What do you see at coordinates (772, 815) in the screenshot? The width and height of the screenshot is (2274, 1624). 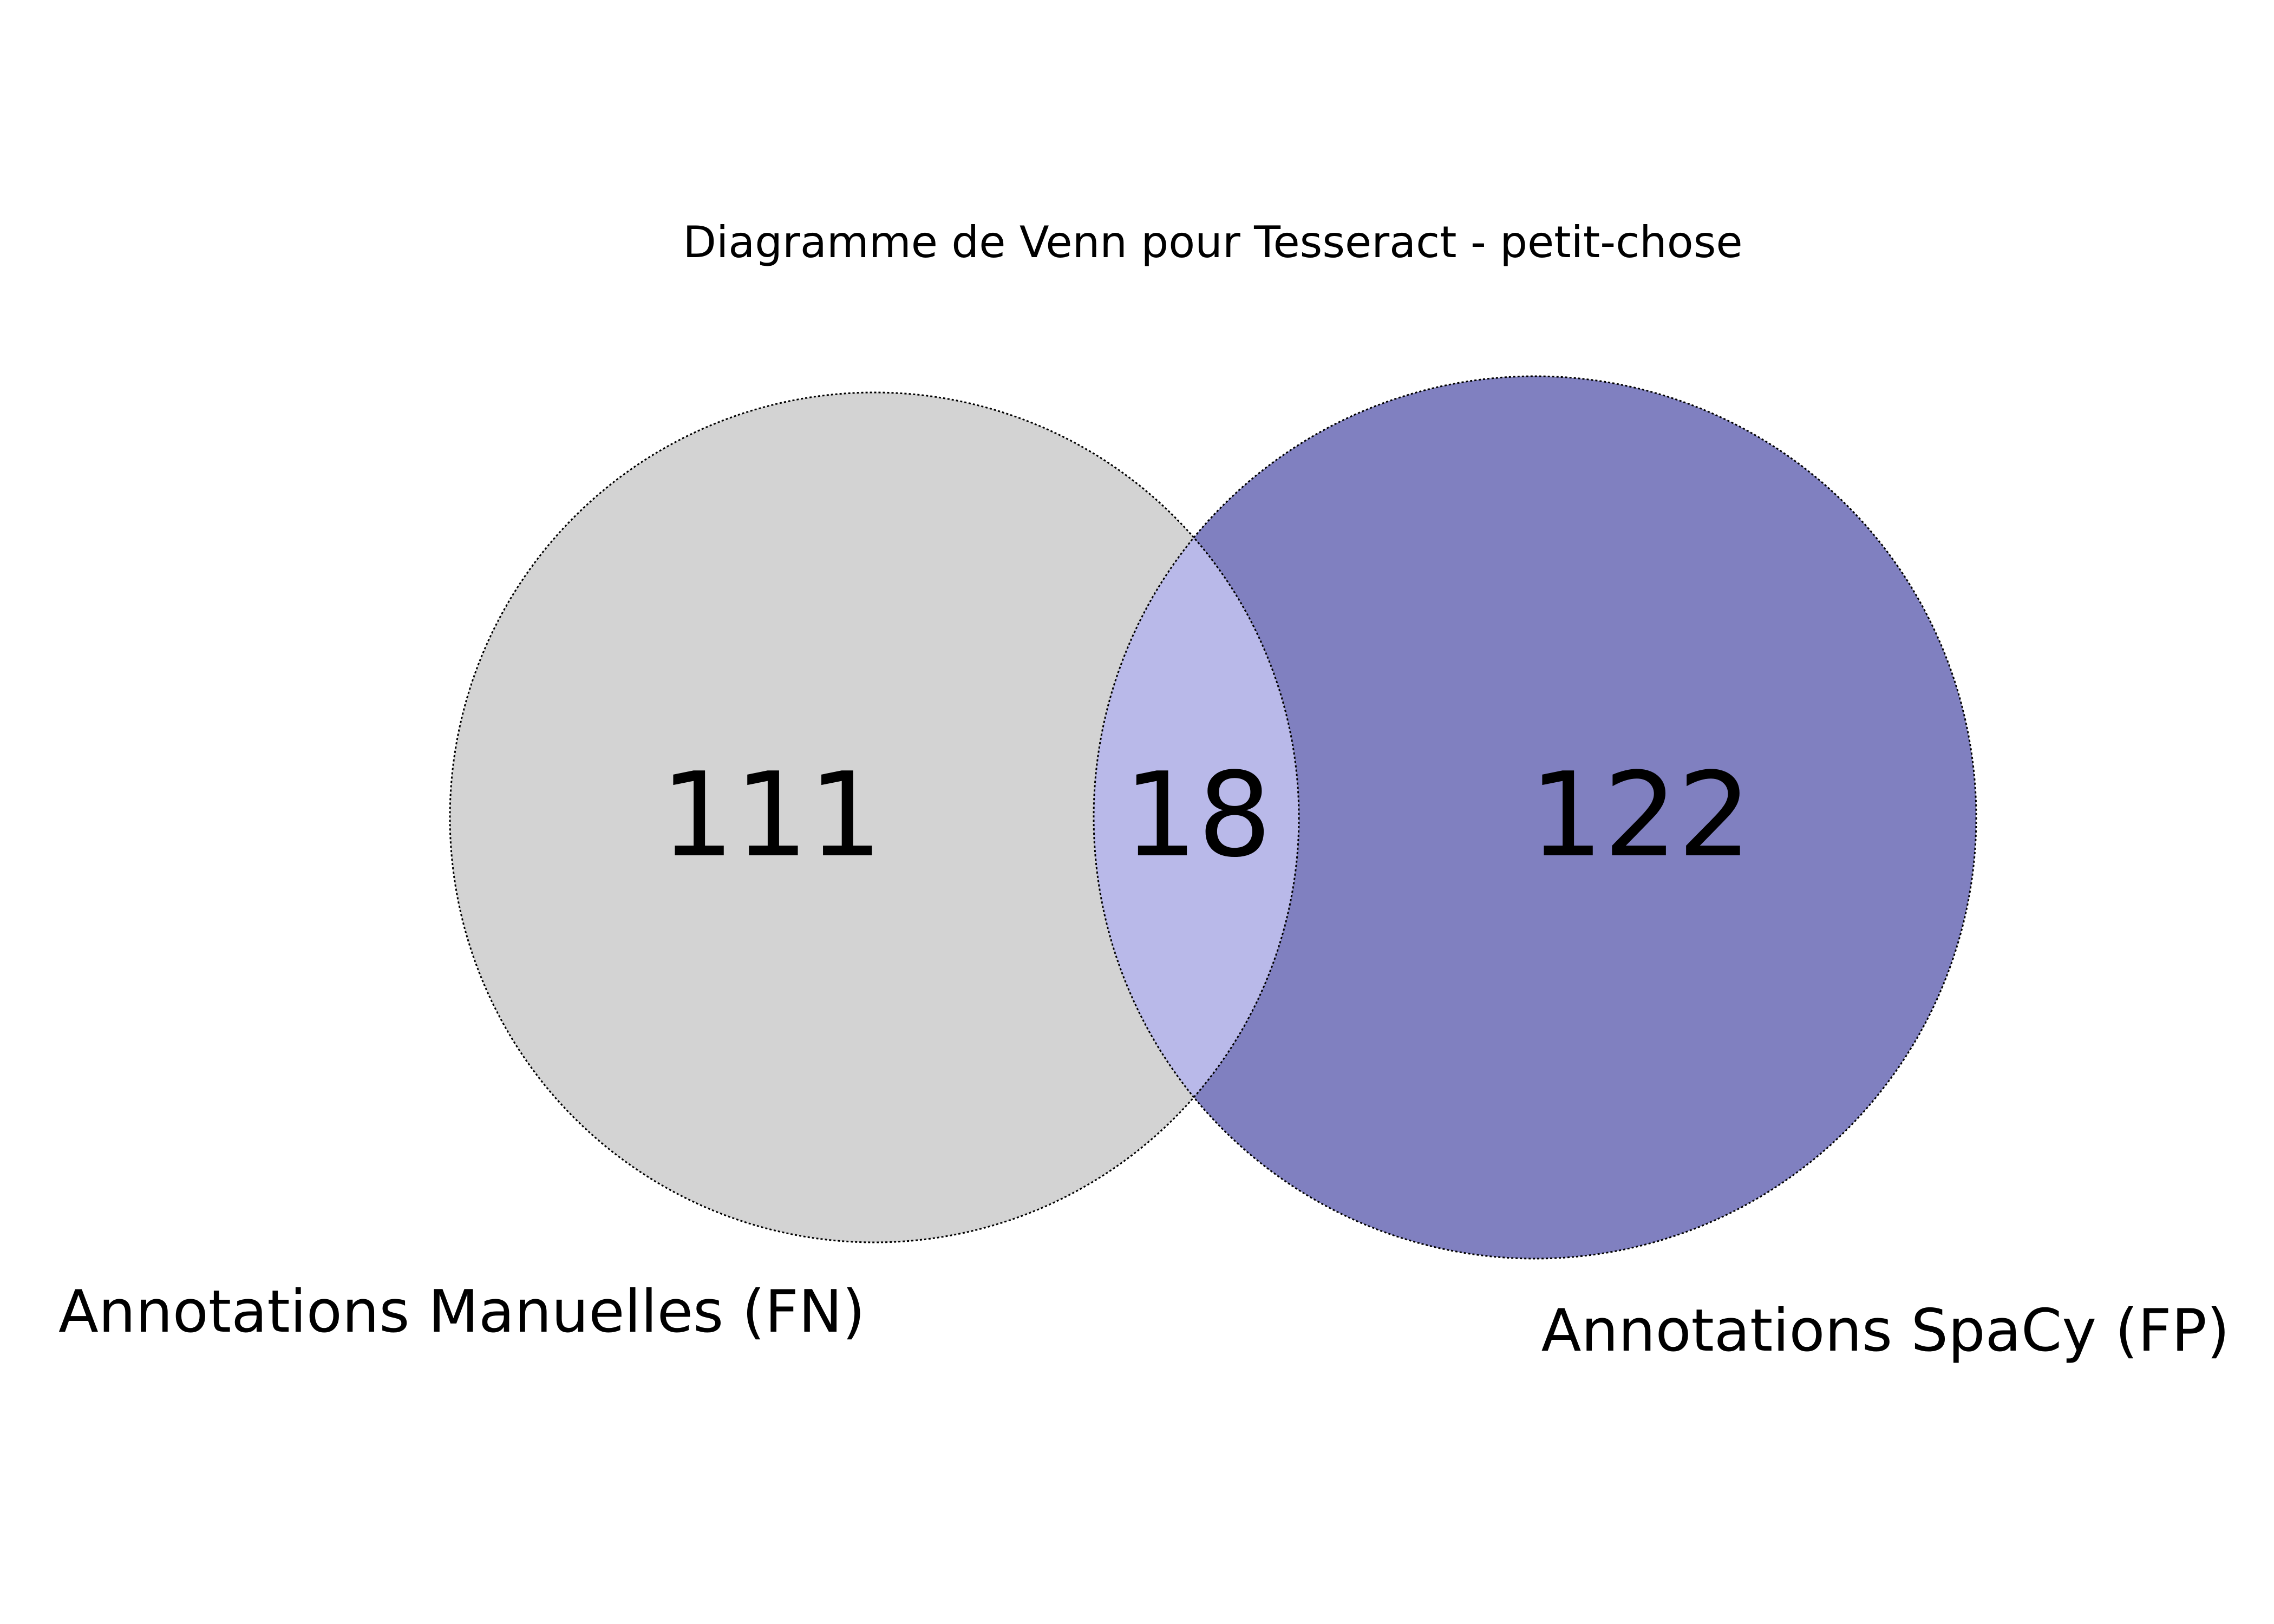 I see `count-only-a: 111` at bounding box center [772, 815].